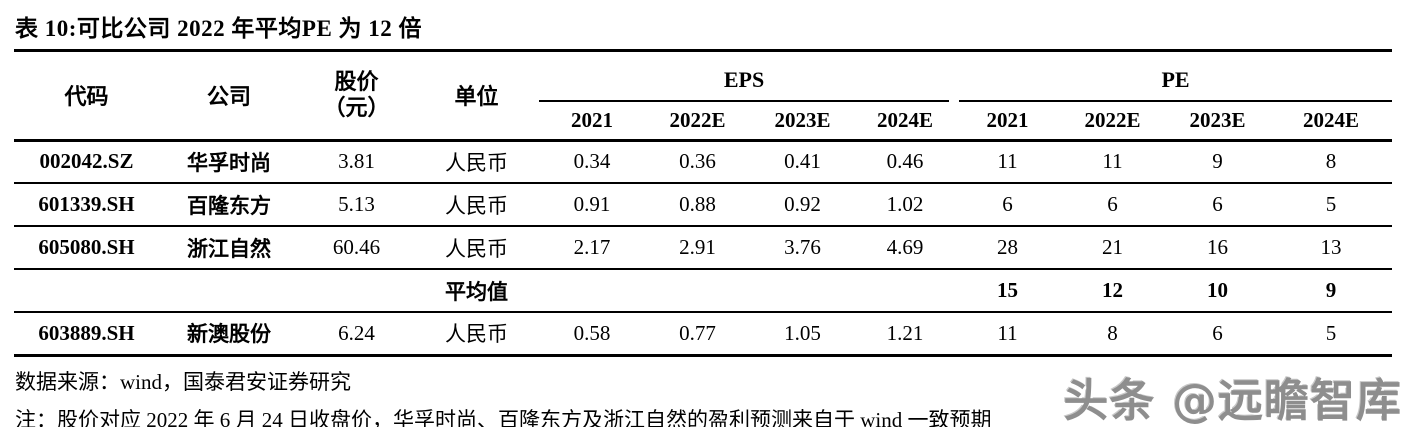 The image size is (1407, 427). Describe the element at coordinates (905, 205) in the screenshot. I see `cell-eps-2024e: 1.02` at that location.